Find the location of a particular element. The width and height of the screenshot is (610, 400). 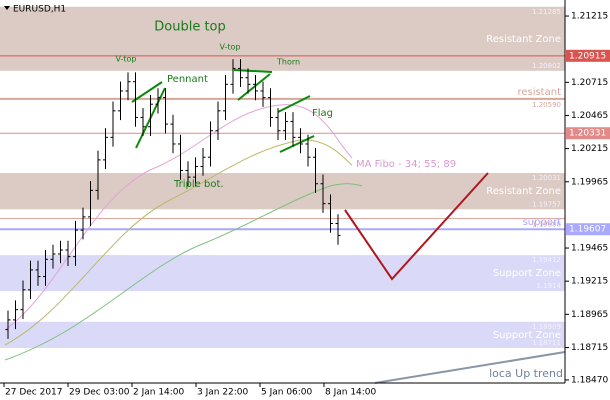

annotation: MA Fibo - 34; 55; 89 is located at coordinates (406, 164).